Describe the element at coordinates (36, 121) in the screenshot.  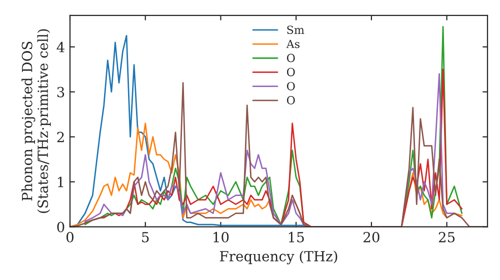
I see `y-axis-title: Phonon projected DOS (States/THz·primitive cell)` at that location.